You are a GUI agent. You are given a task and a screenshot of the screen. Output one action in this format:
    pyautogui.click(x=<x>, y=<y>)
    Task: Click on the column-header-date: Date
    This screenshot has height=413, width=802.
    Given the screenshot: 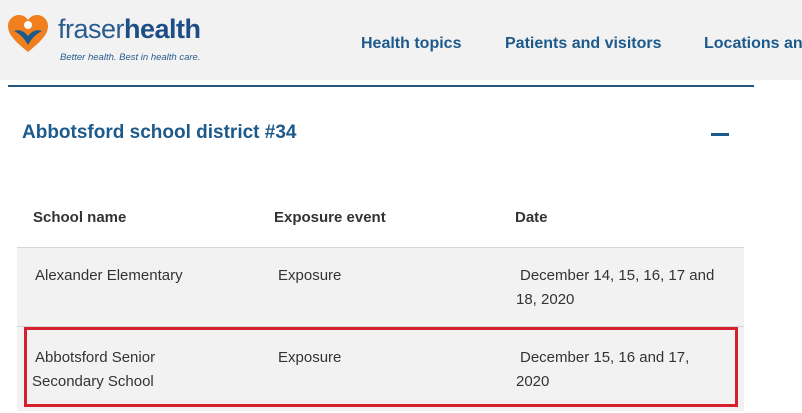 What is the action you would take?
    pyautogui.click(x=531, y=217)
    